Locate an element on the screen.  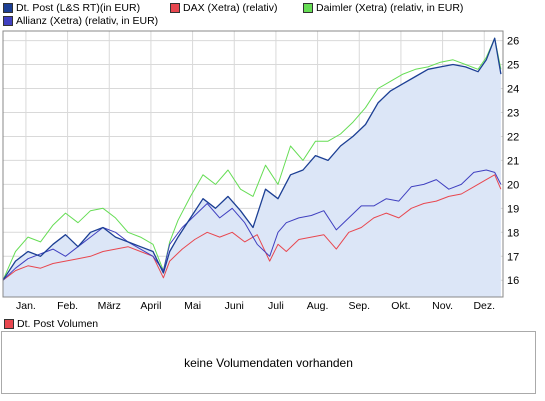
x-tick-label: Sep. is located at coordinates (359, 306).